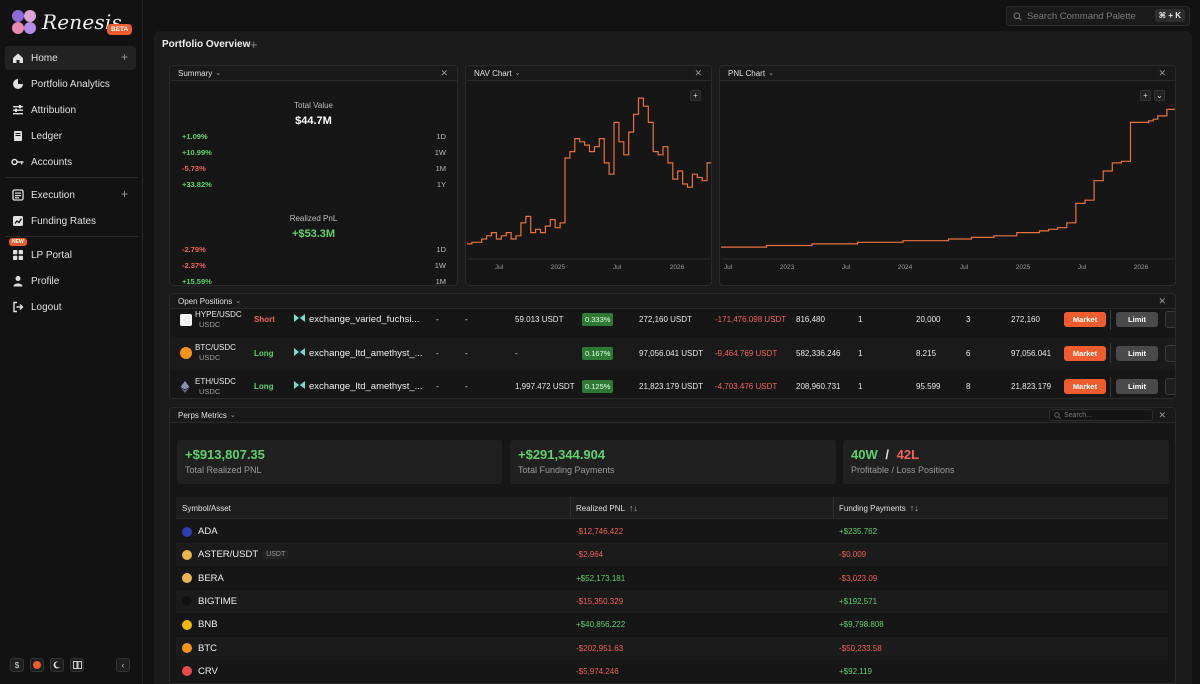 This screenshot has height=684, width=1200. Describe the element at coordinates (810, 319) in the screenshot. I see `position-qty-cell: 816,480` at that location.